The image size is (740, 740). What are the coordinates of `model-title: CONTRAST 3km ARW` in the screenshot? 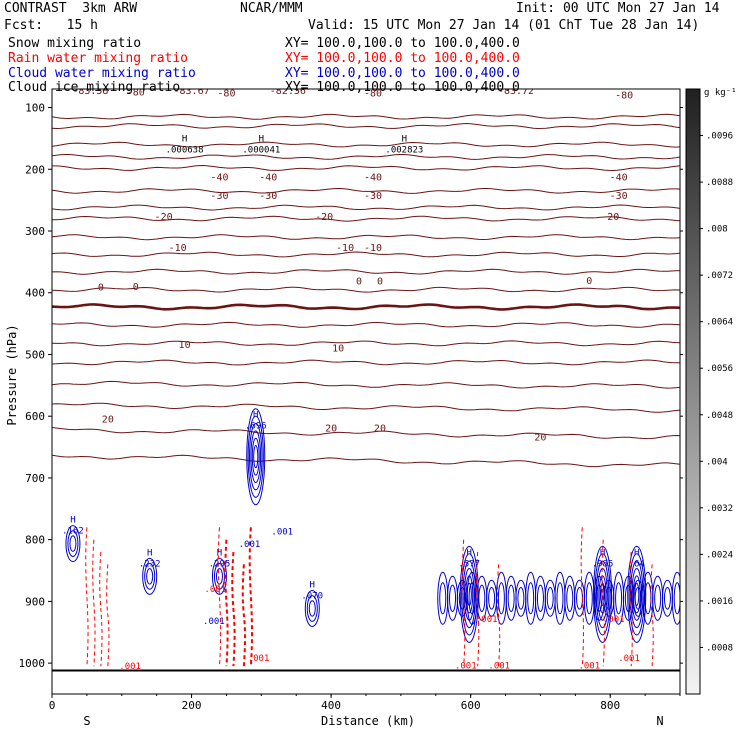 It's located at (71, 8).